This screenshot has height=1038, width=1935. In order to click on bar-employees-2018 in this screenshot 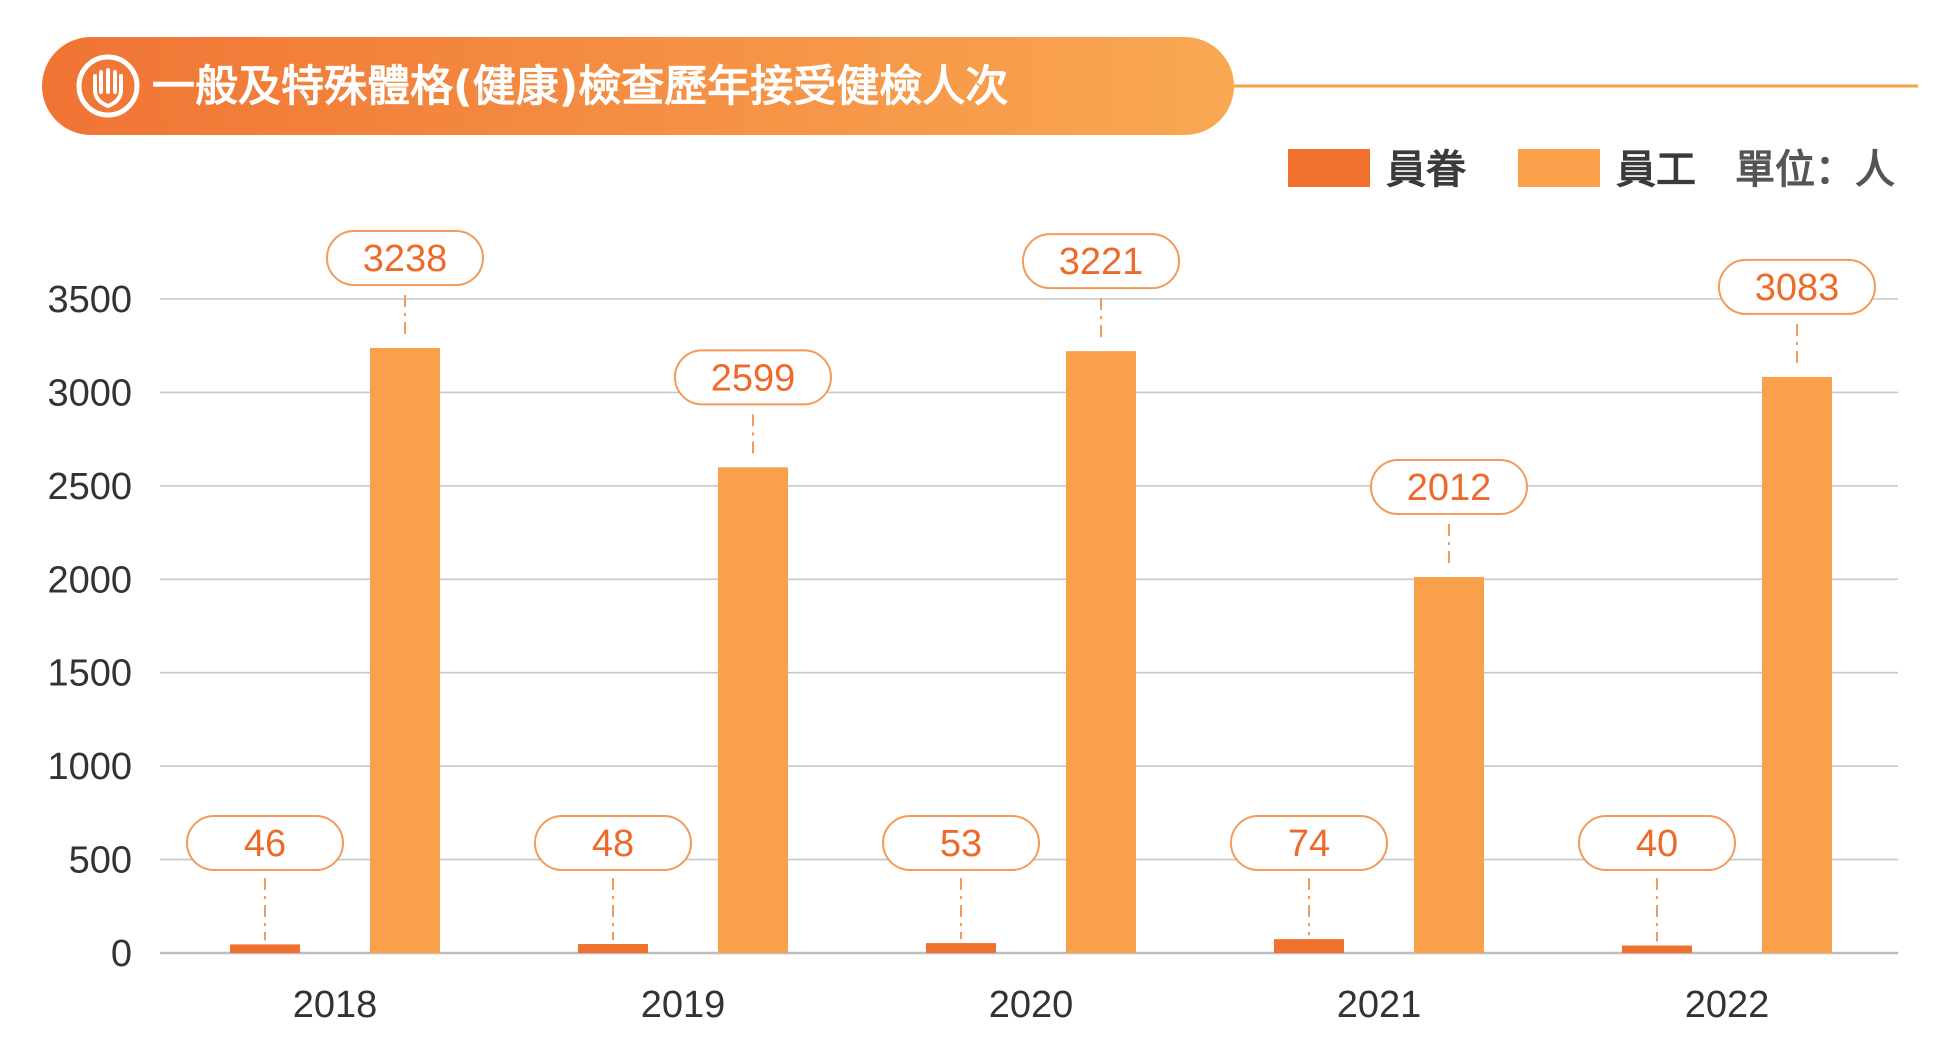, I will do `click(405, 650)`.